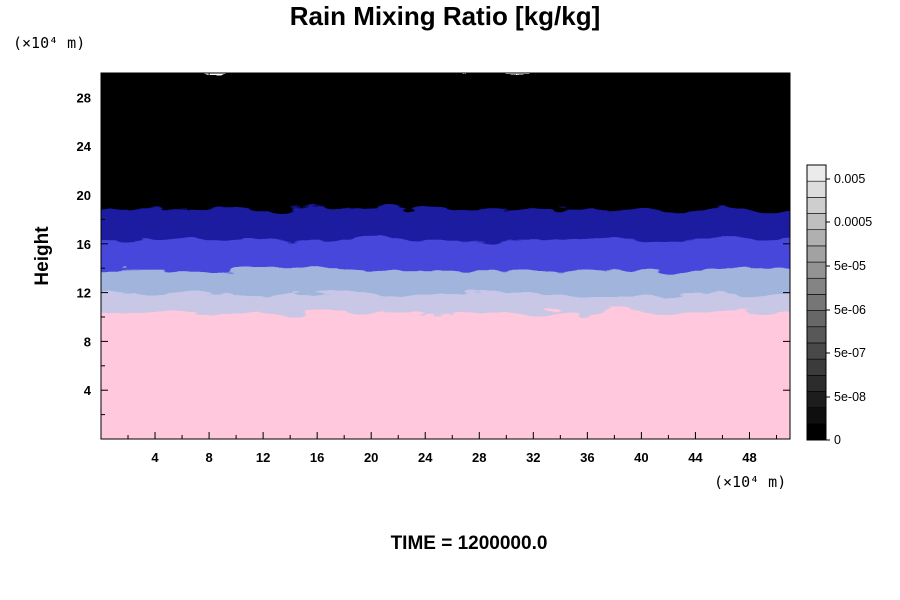  I want to click on colorbar-label: 5e-08, so click(850, 397).